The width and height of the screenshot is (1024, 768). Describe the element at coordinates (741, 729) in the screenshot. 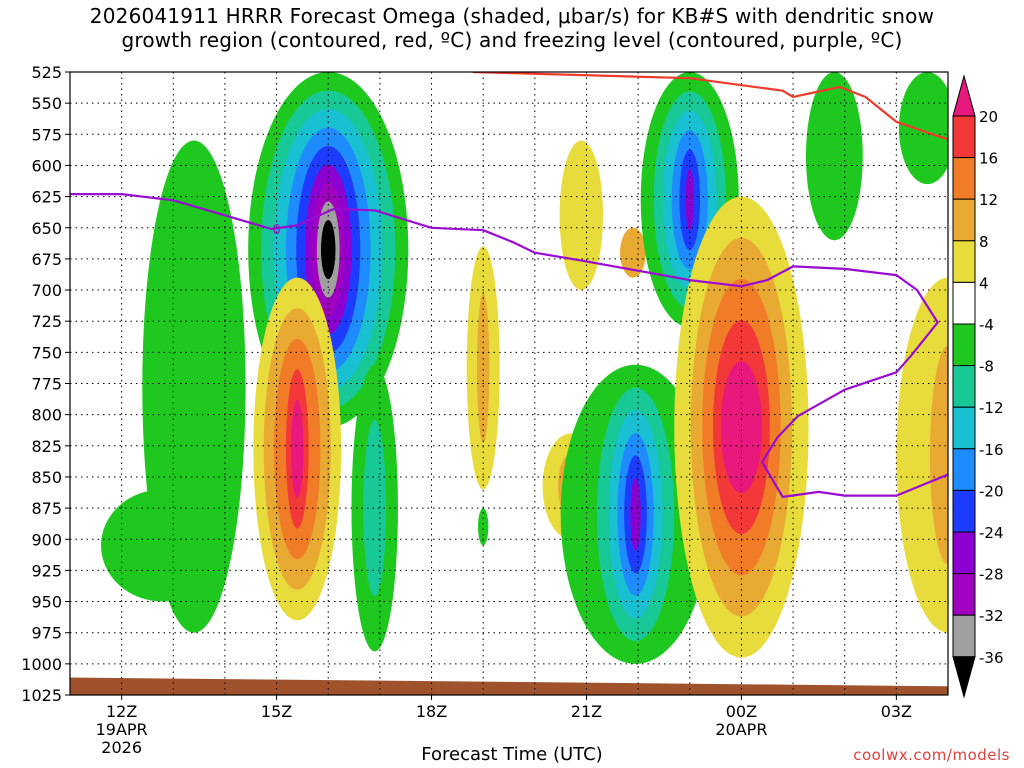

I see `x-tick-date: 20APR` at that location.